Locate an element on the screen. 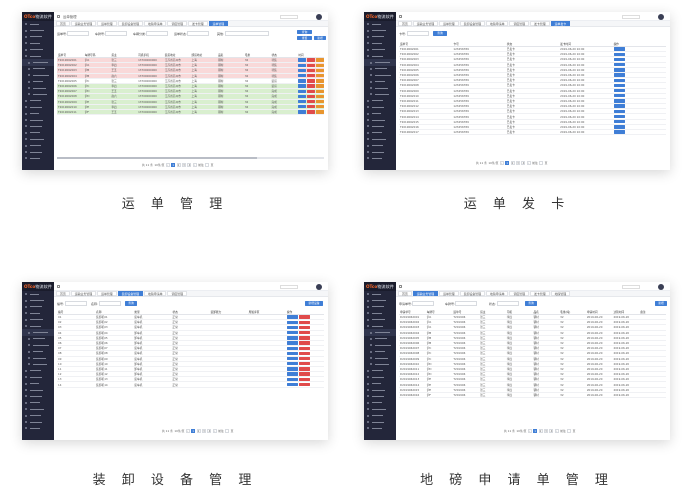 The width and height of the screenshot is (692, 501). page-number: 3 is located at coordinates (184, 164).